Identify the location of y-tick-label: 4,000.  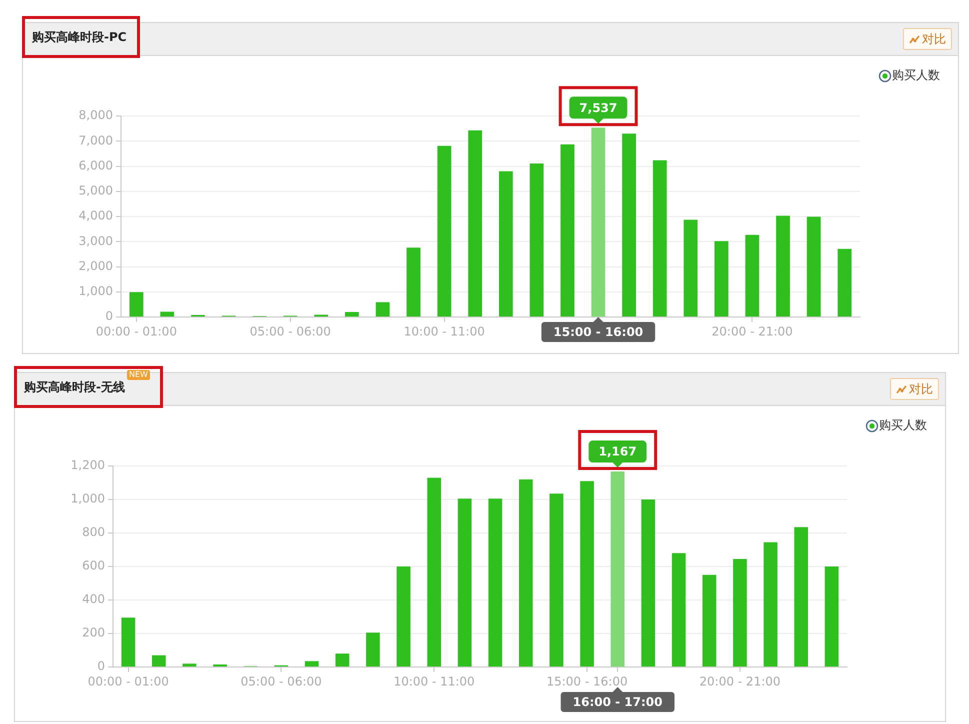
(95, 215).